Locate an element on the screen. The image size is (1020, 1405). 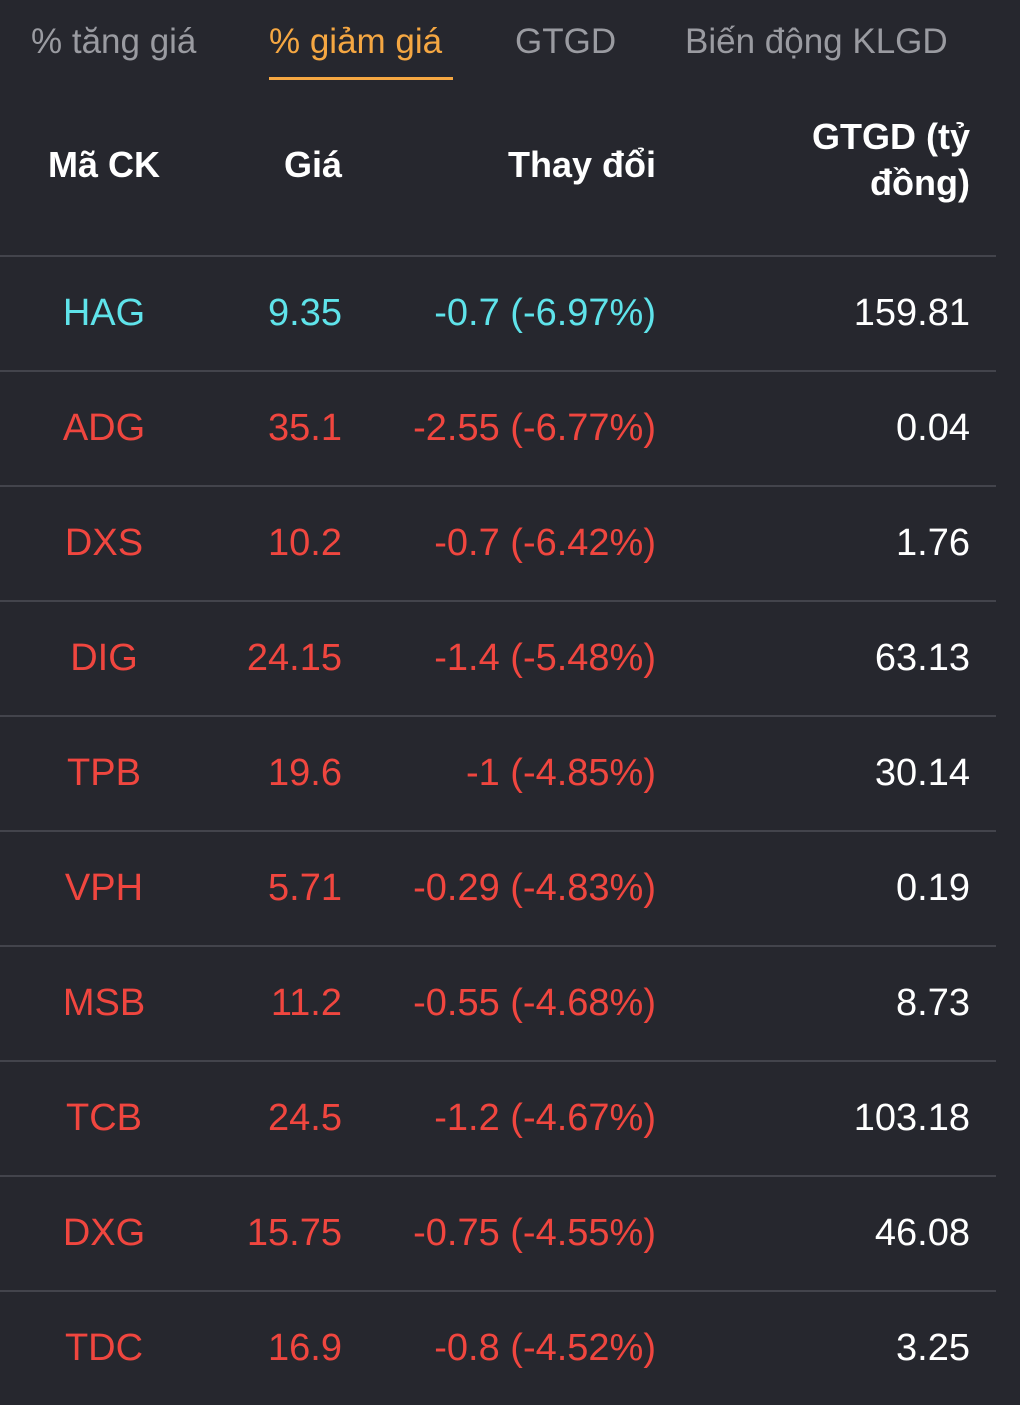
row-price: 24.5 is located at coordinates (305, 1118).